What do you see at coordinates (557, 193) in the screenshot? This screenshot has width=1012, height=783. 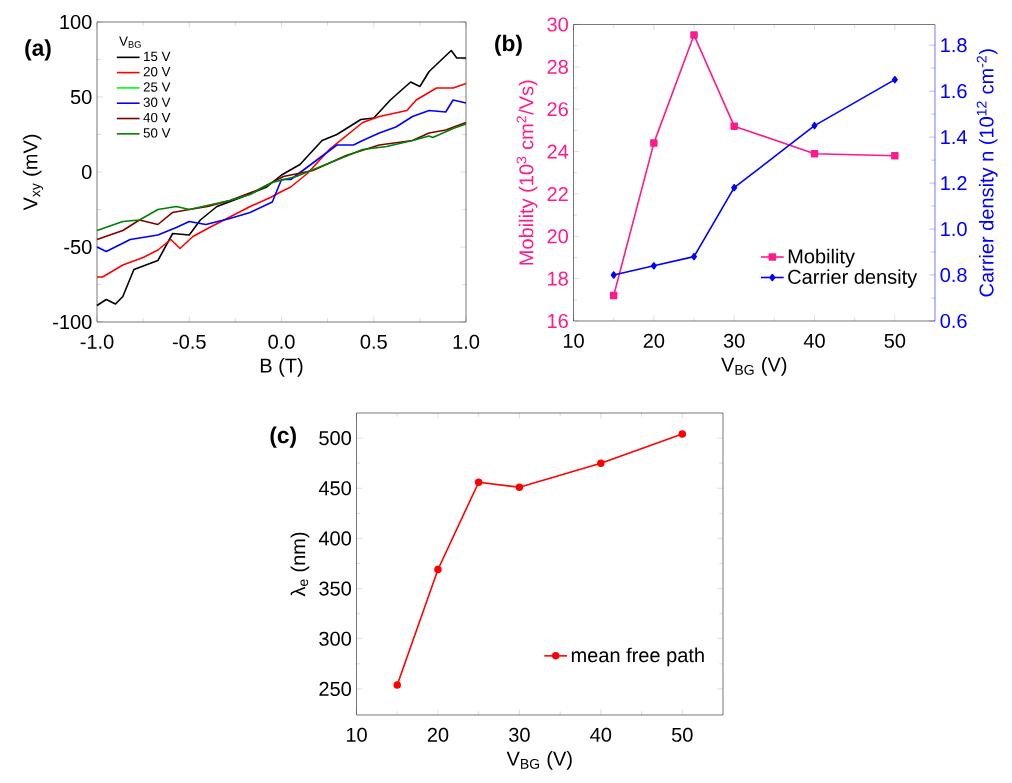 I see `y-tick-label: 22` at bounding box center [557, 193].